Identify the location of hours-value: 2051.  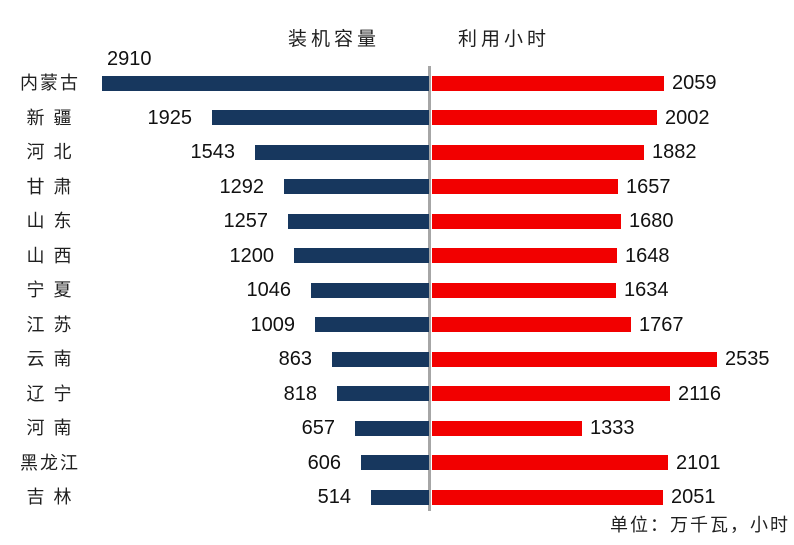
(693, 497).